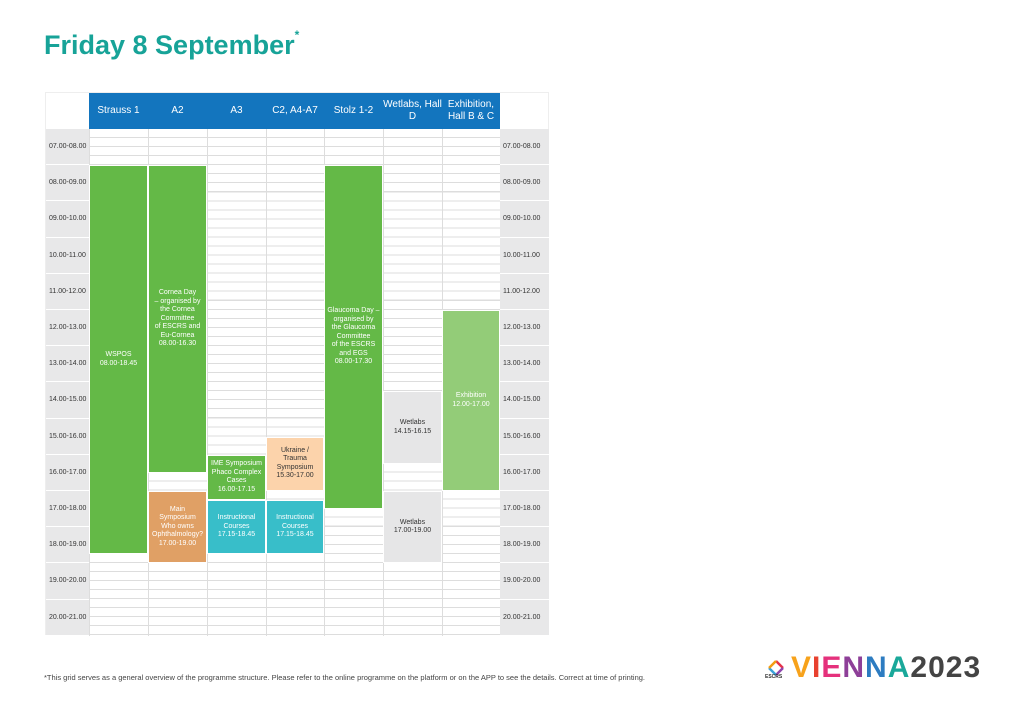 The height and width of the screenshot is (724, 1024). Describe the element at coordinates (524, 364) in the screenshot. I see `time-label-right: 13.00-14.00` at that location.